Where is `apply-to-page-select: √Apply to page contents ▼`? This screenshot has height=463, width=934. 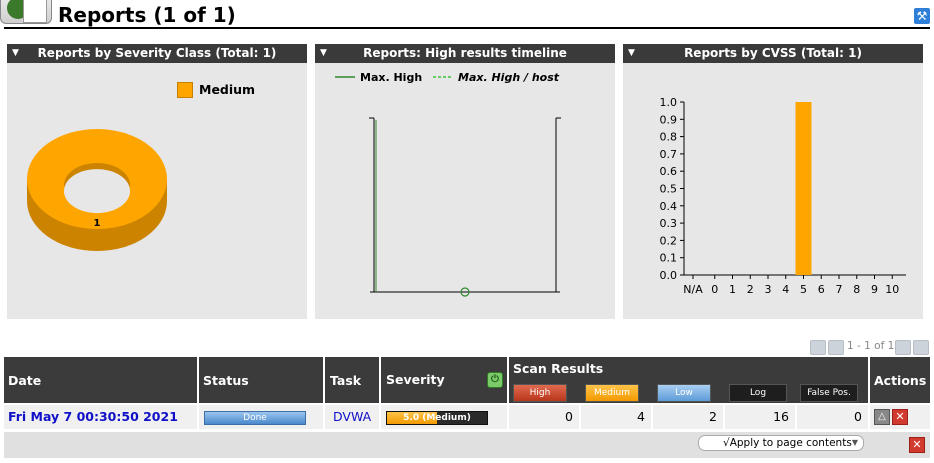 apply-to-page-select: √Apply to page contents ▼ is located at coordinates (781, 443).